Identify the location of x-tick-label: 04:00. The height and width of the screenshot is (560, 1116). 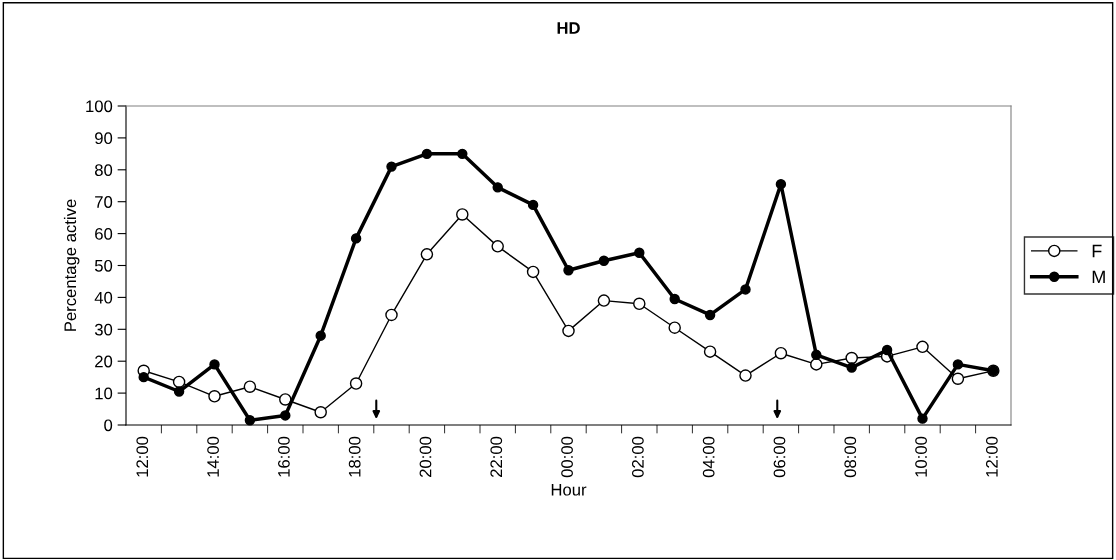
(708, 457).